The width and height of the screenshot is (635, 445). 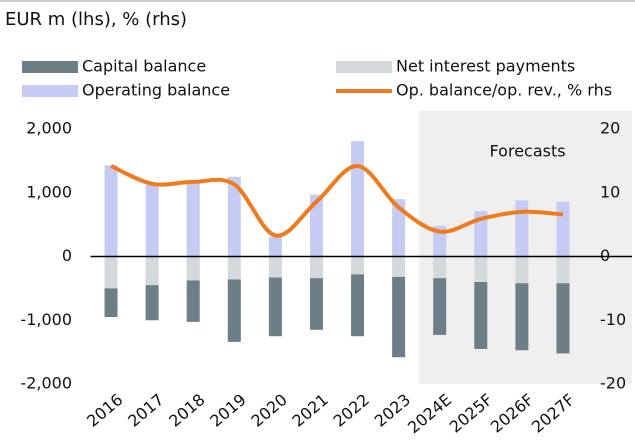 What do you see at coordinates (613, 383) in the screenshot?
I see `y2-tick-label: -20` at bounding box center [613, 383].